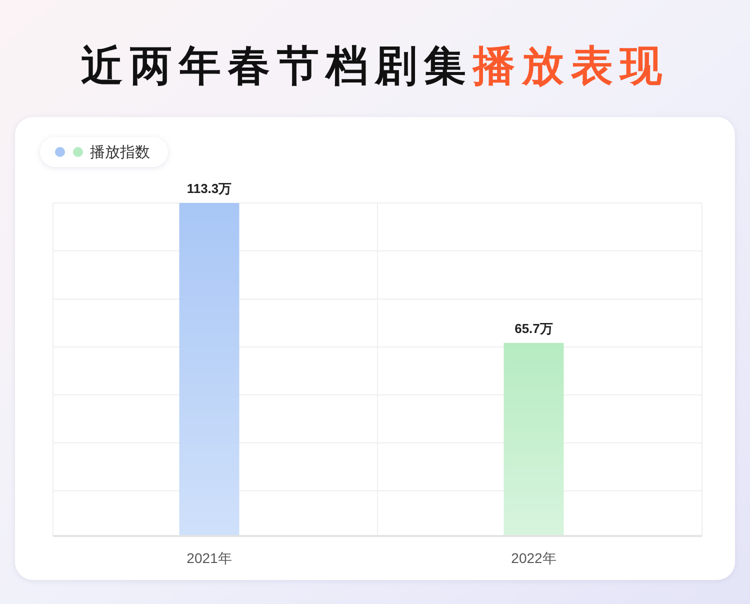 The width and height of the screenshot is (750, 604). Describe the element at coordinates (533, 328) in the screenshot. I see `data-label: 65.7万` at that location.